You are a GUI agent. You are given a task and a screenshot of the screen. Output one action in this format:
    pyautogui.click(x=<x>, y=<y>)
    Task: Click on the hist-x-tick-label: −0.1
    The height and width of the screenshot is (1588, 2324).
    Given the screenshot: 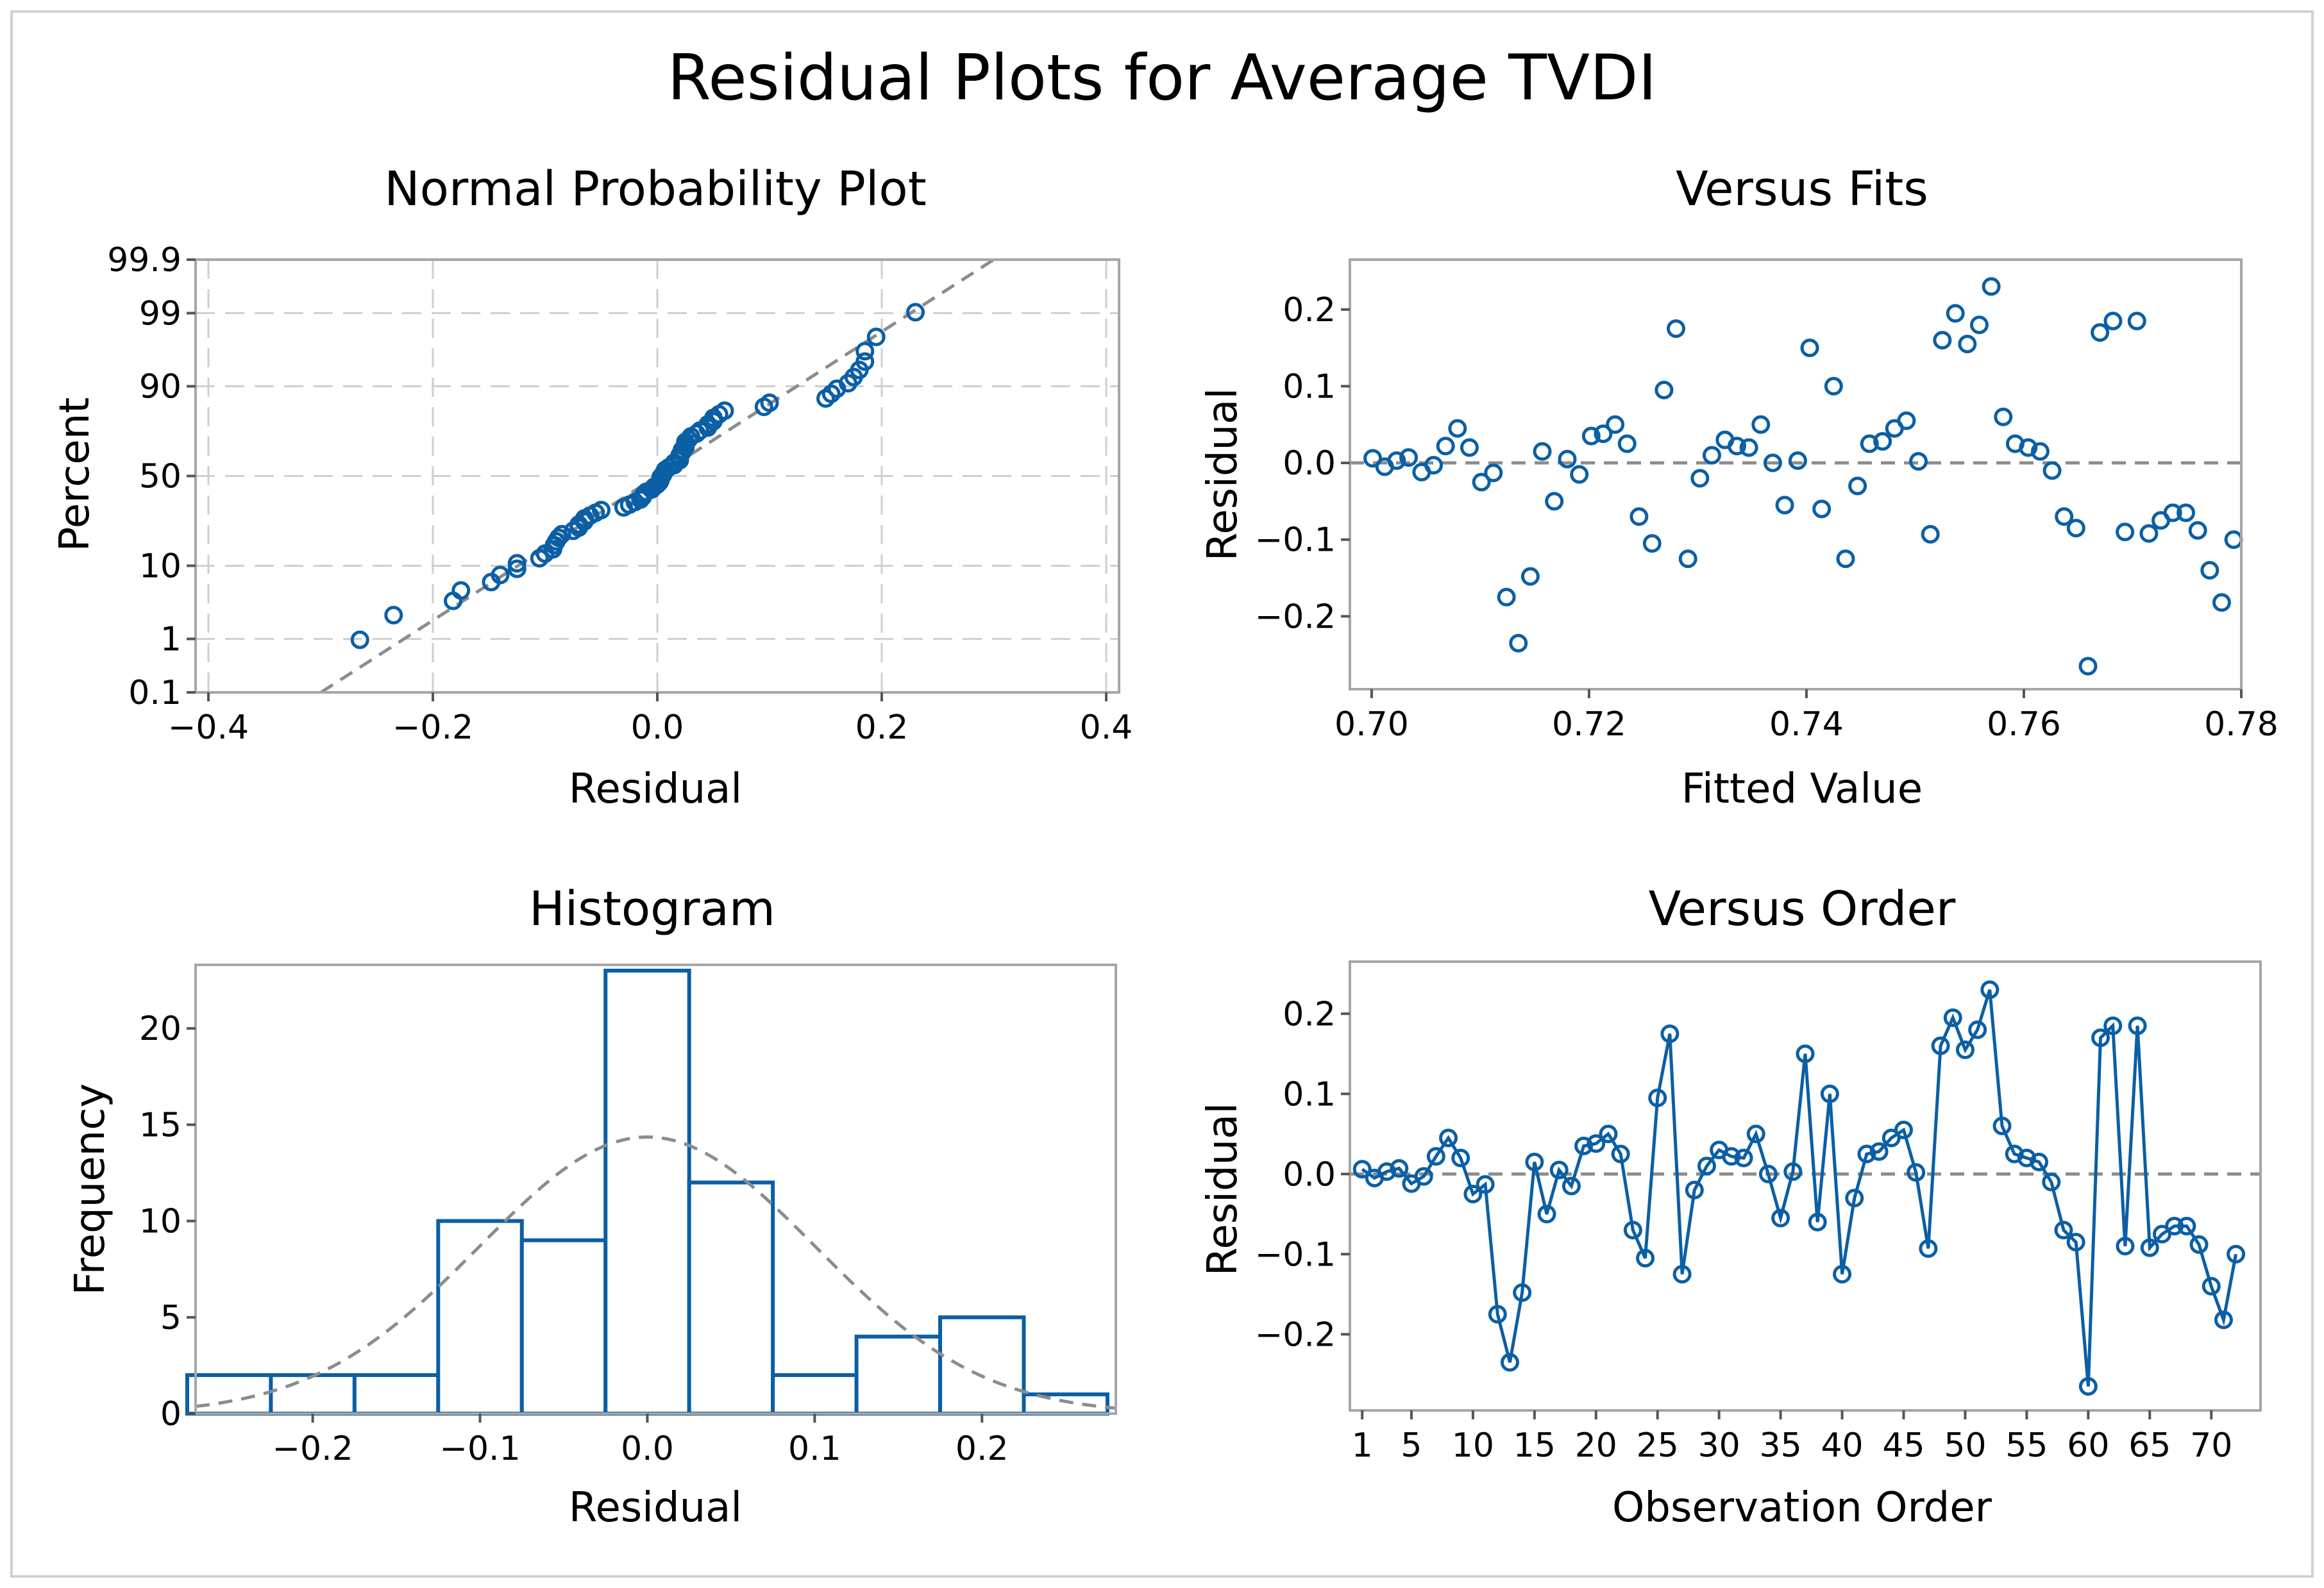 What is the action you would take?
    pyautogui.click(x=480, y=1449)
    